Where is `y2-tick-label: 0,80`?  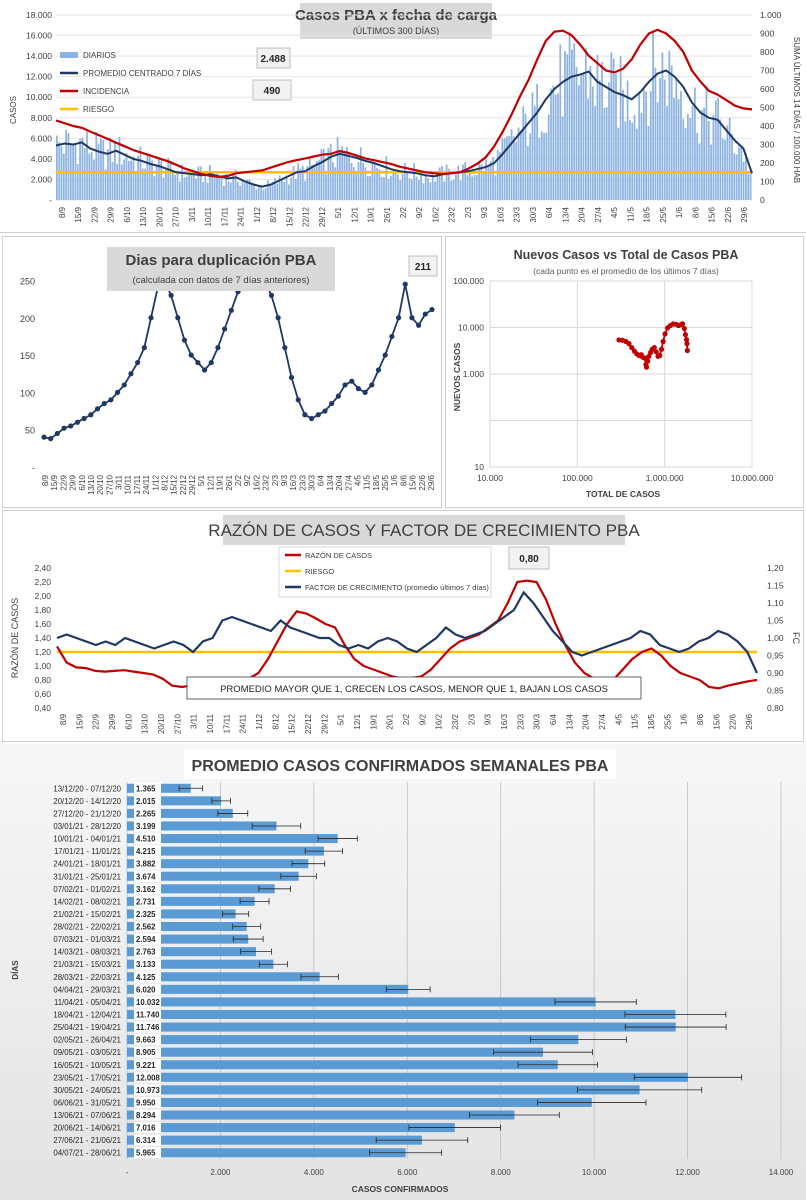
y2-tick-label: 0,80 is located at coordinates (775, 708).